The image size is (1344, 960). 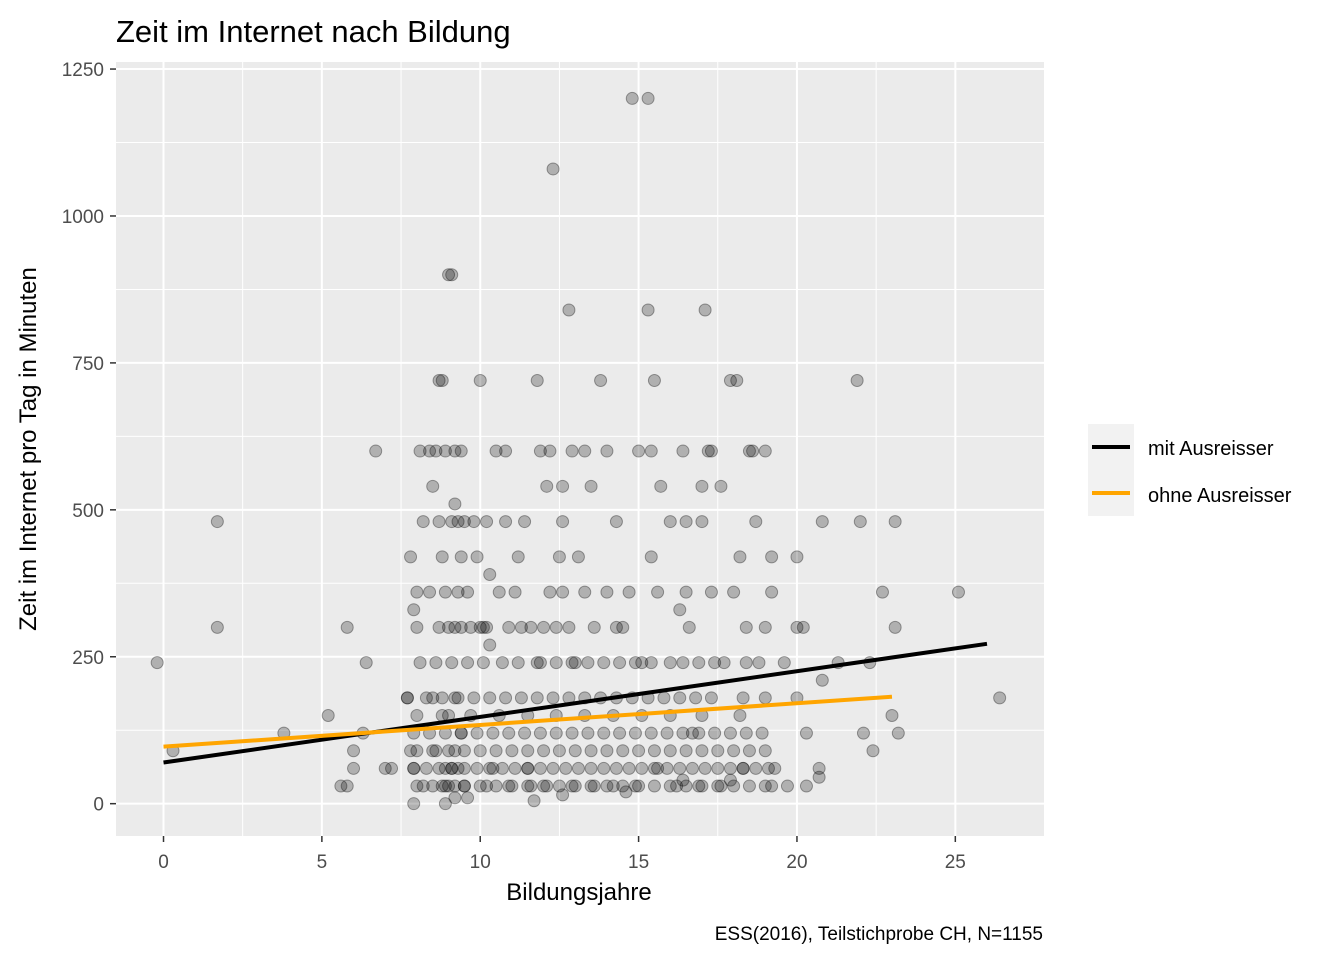 I want to click on legend: mit Ausreisser ohne Ausreisser, so click(x=1190, y=470).